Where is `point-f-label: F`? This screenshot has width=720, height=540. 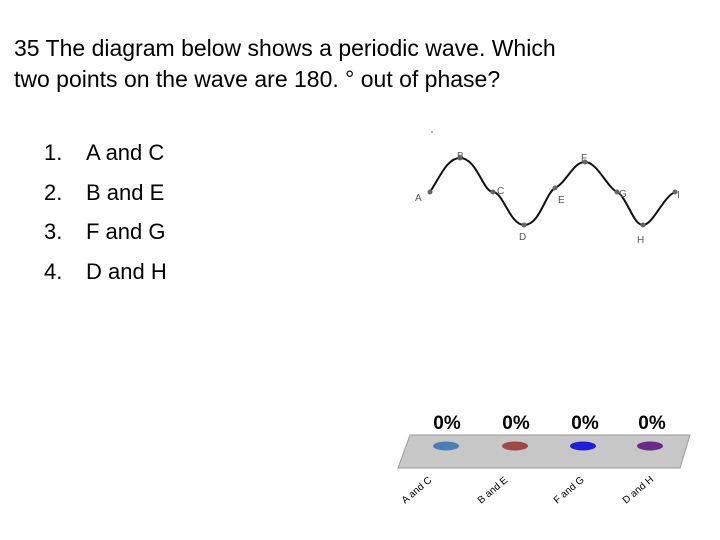 point-f-label: F is located at coordinates (584, 158).